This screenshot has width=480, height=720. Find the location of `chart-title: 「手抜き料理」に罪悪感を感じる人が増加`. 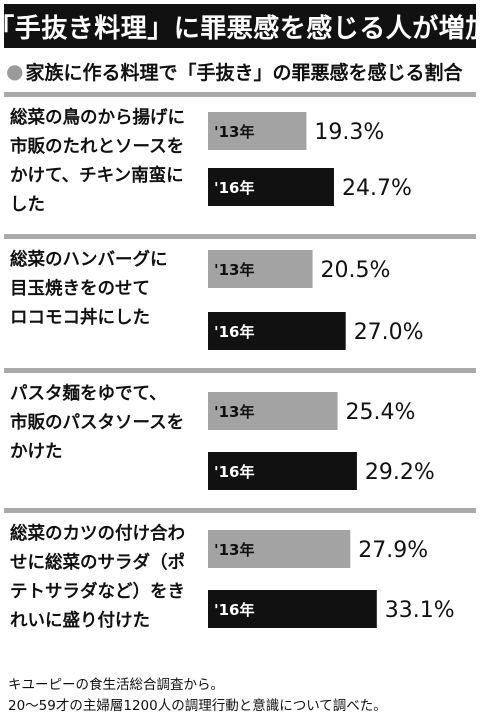

chart-title: 「手抜き料理」に罪悪感を感じる人が増加 is located at coordinates (240, 26).